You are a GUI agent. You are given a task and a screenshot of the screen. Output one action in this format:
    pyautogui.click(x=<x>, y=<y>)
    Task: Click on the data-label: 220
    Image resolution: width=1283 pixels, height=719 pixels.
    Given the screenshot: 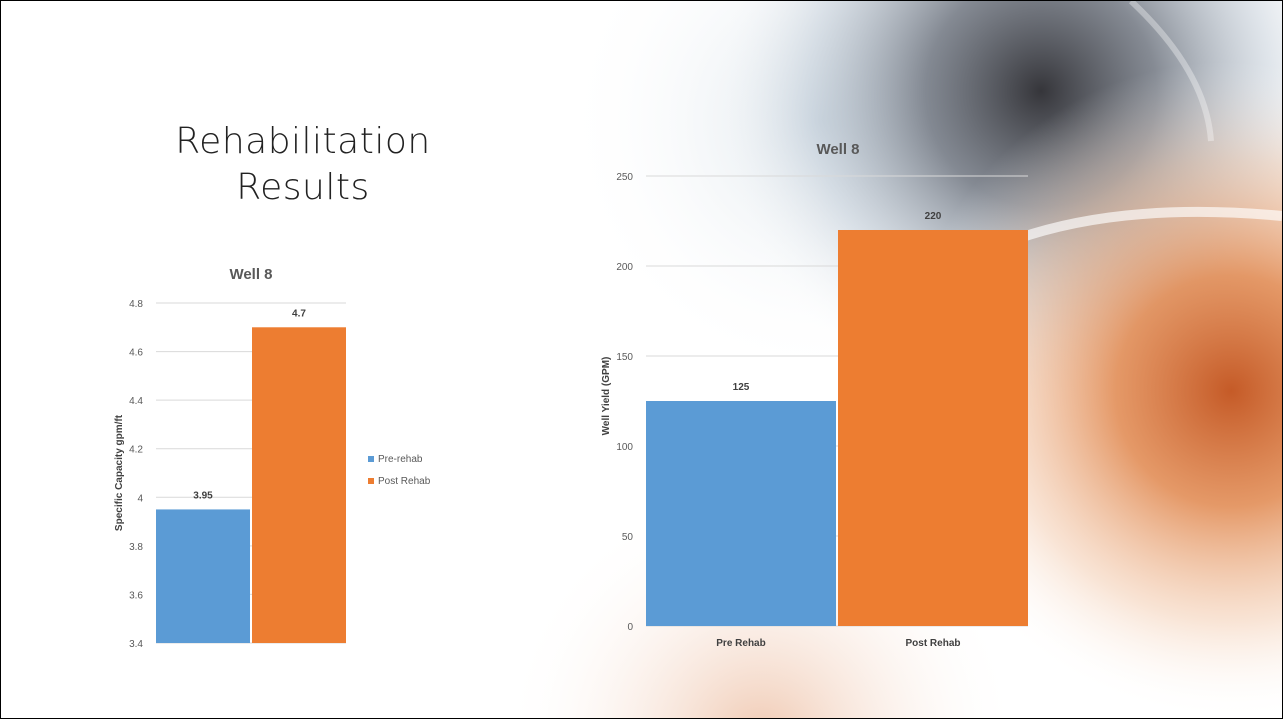 What is the action you would take?
    pyautogui.click(x=933, y=216)
    